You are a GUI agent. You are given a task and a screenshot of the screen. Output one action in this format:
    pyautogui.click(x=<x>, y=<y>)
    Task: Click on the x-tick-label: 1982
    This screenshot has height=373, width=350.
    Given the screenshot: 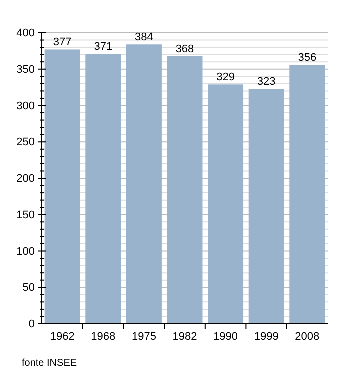 What is the action you would take?
    pyautogui.click(x=185, y=336)
    